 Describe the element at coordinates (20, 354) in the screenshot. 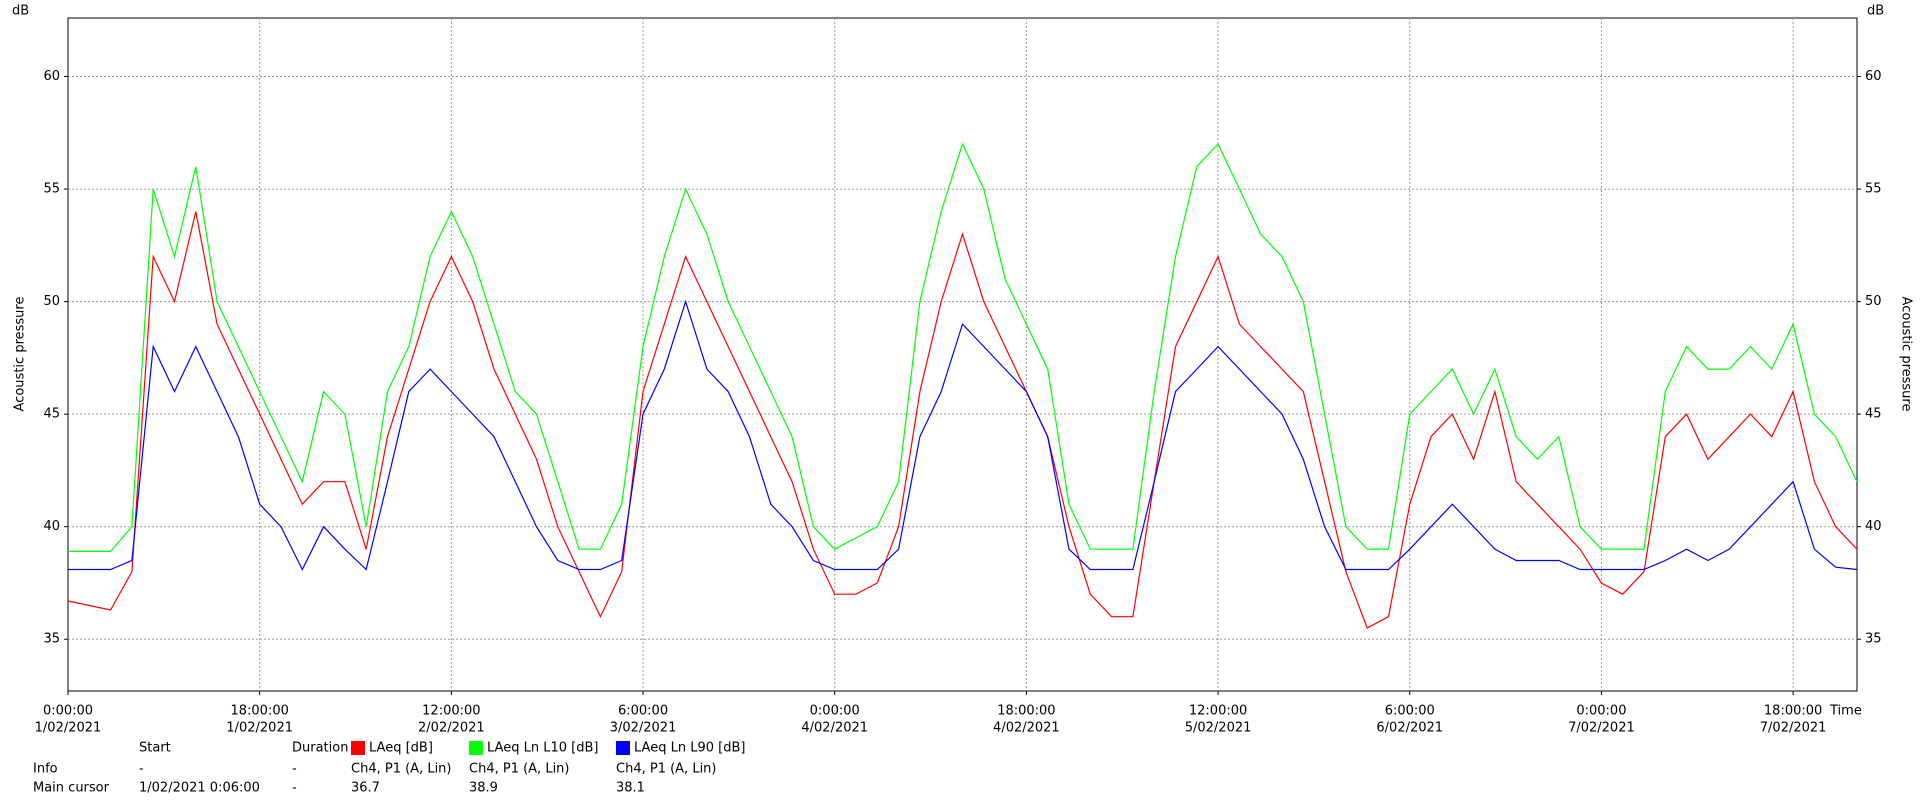

I see `y-axis-label: Acoustic pressure` at that location.